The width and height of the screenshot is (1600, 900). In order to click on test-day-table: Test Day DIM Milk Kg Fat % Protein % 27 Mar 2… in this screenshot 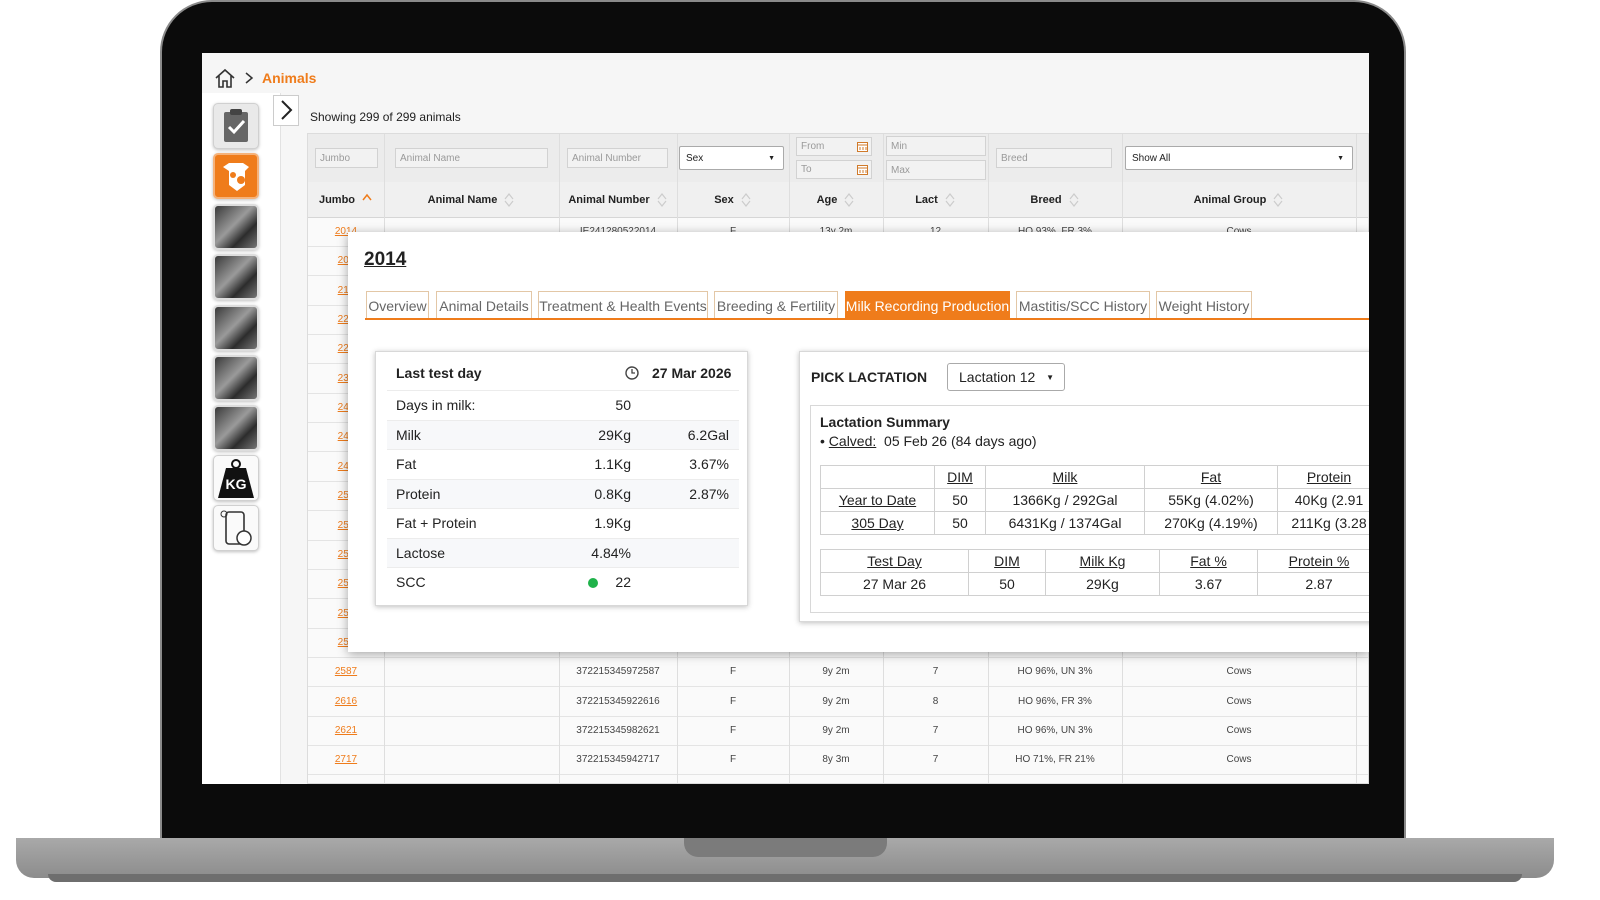, I will do `click(1094, 572)`.